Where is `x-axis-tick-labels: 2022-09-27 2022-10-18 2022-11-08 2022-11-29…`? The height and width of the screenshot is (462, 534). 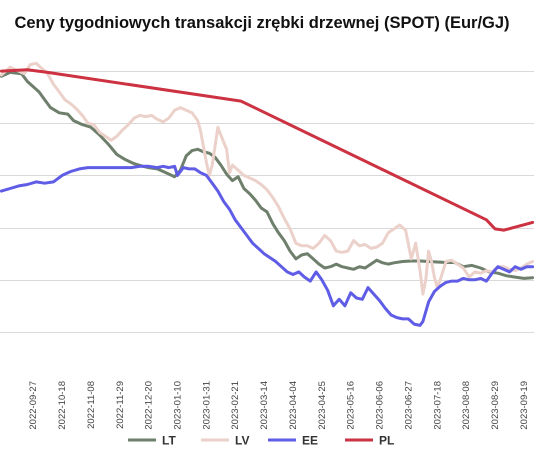 x-axis-tick-labels: 2022-09-27 2022-10-18 2022-11-08 2022-11-29… is located at coordinates (279, 405).